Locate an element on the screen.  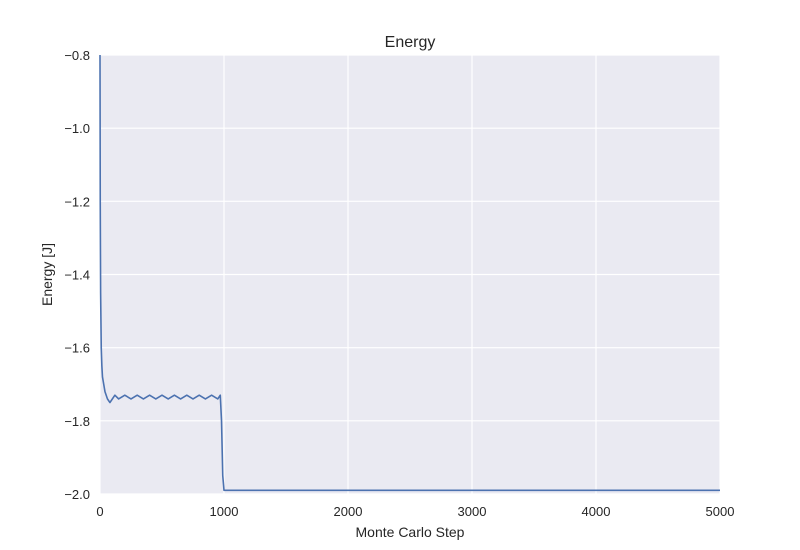
y-tick-label: −1.8 is located at coordinates (77, 421).